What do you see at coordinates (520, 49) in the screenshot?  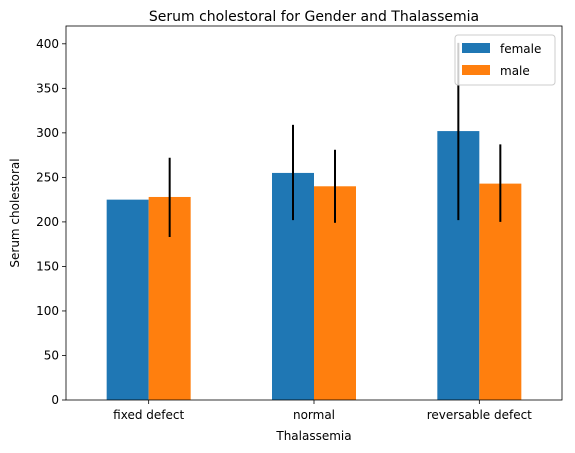 I see `legend-label-female: female` at bounding box center [520, 49].